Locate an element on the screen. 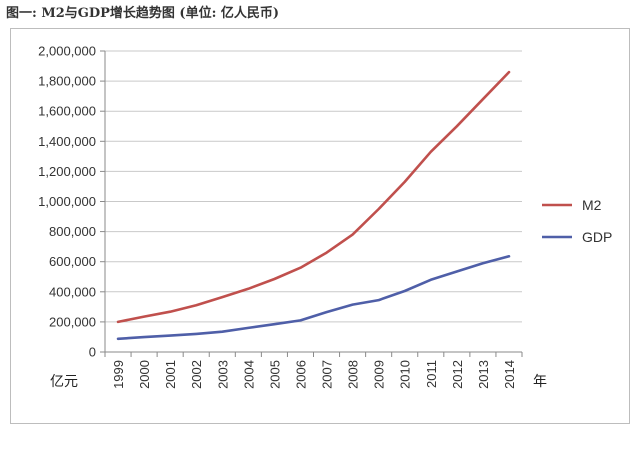 This screenshot has height=472, width=640. x-tick-label: 2010 is located at coordinates (405, 374).